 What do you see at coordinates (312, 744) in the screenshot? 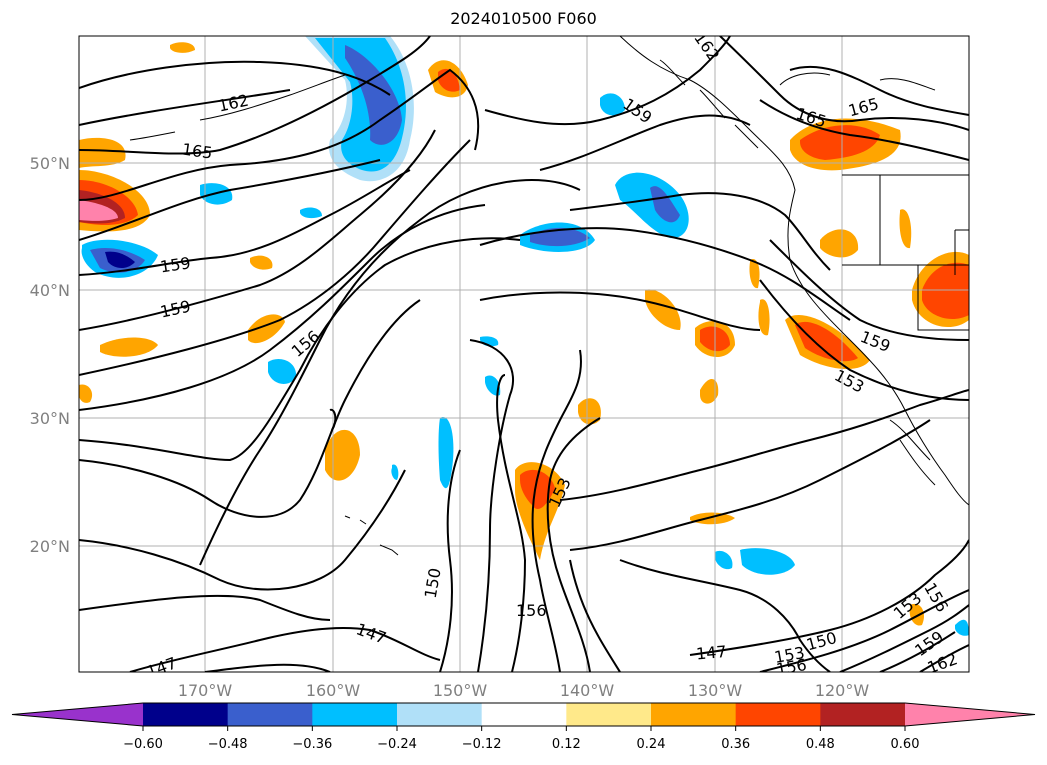
I see `colorbar-tick-label: −0.36` at bounding box center [312, 744].